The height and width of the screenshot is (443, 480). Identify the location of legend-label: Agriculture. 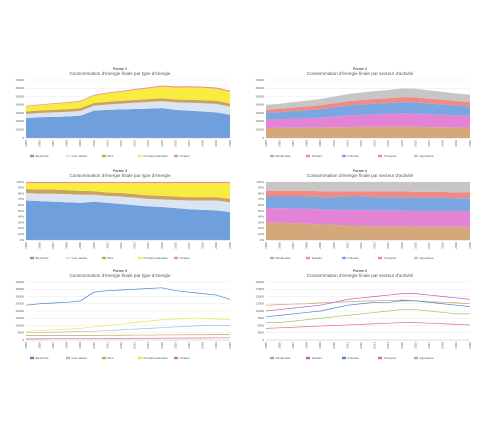
(427, 258).